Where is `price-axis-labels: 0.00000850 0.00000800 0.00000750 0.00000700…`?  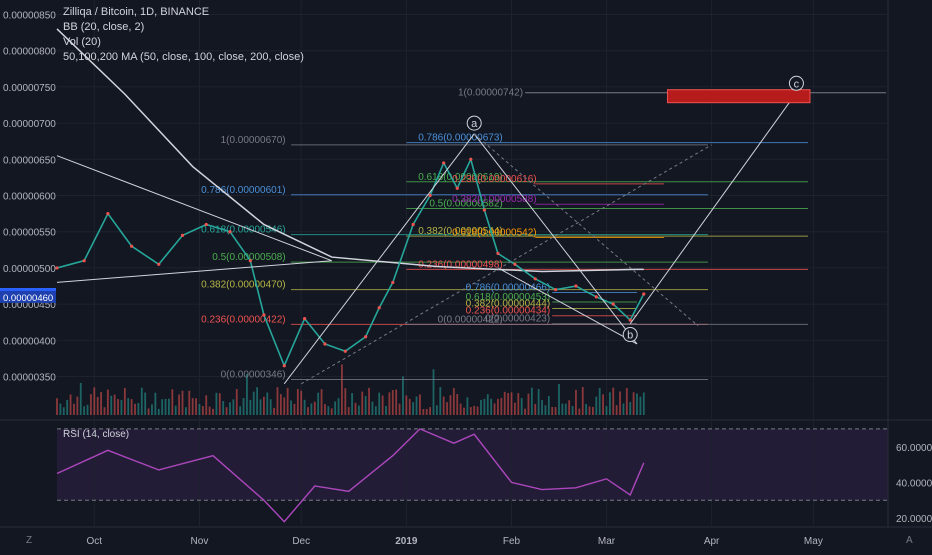 price-axis-labels: 0.00000850 0.00000800 0.00000750 0.00000700… is located at coordinates (29, 196).